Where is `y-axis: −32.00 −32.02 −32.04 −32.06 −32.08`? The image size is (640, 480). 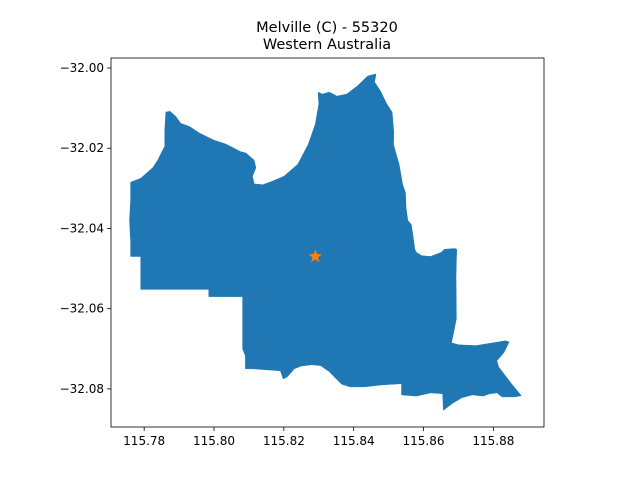 y-axis: −32.00 −32.02 −32.04 −32.06 −32.08 is located at coordinates (85, 228).